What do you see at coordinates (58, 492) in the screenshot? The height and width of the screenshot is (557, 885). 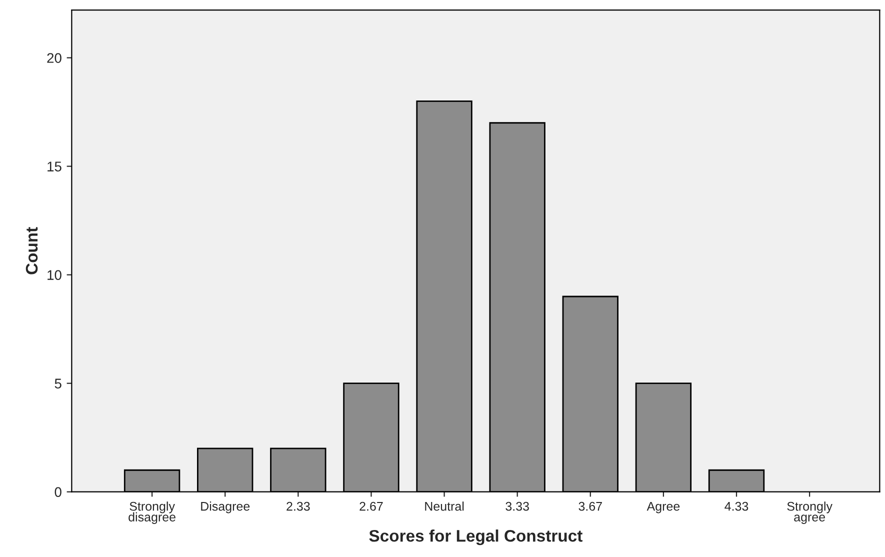 I see `y-tick-label: 0` at bounding box center [58, 492].